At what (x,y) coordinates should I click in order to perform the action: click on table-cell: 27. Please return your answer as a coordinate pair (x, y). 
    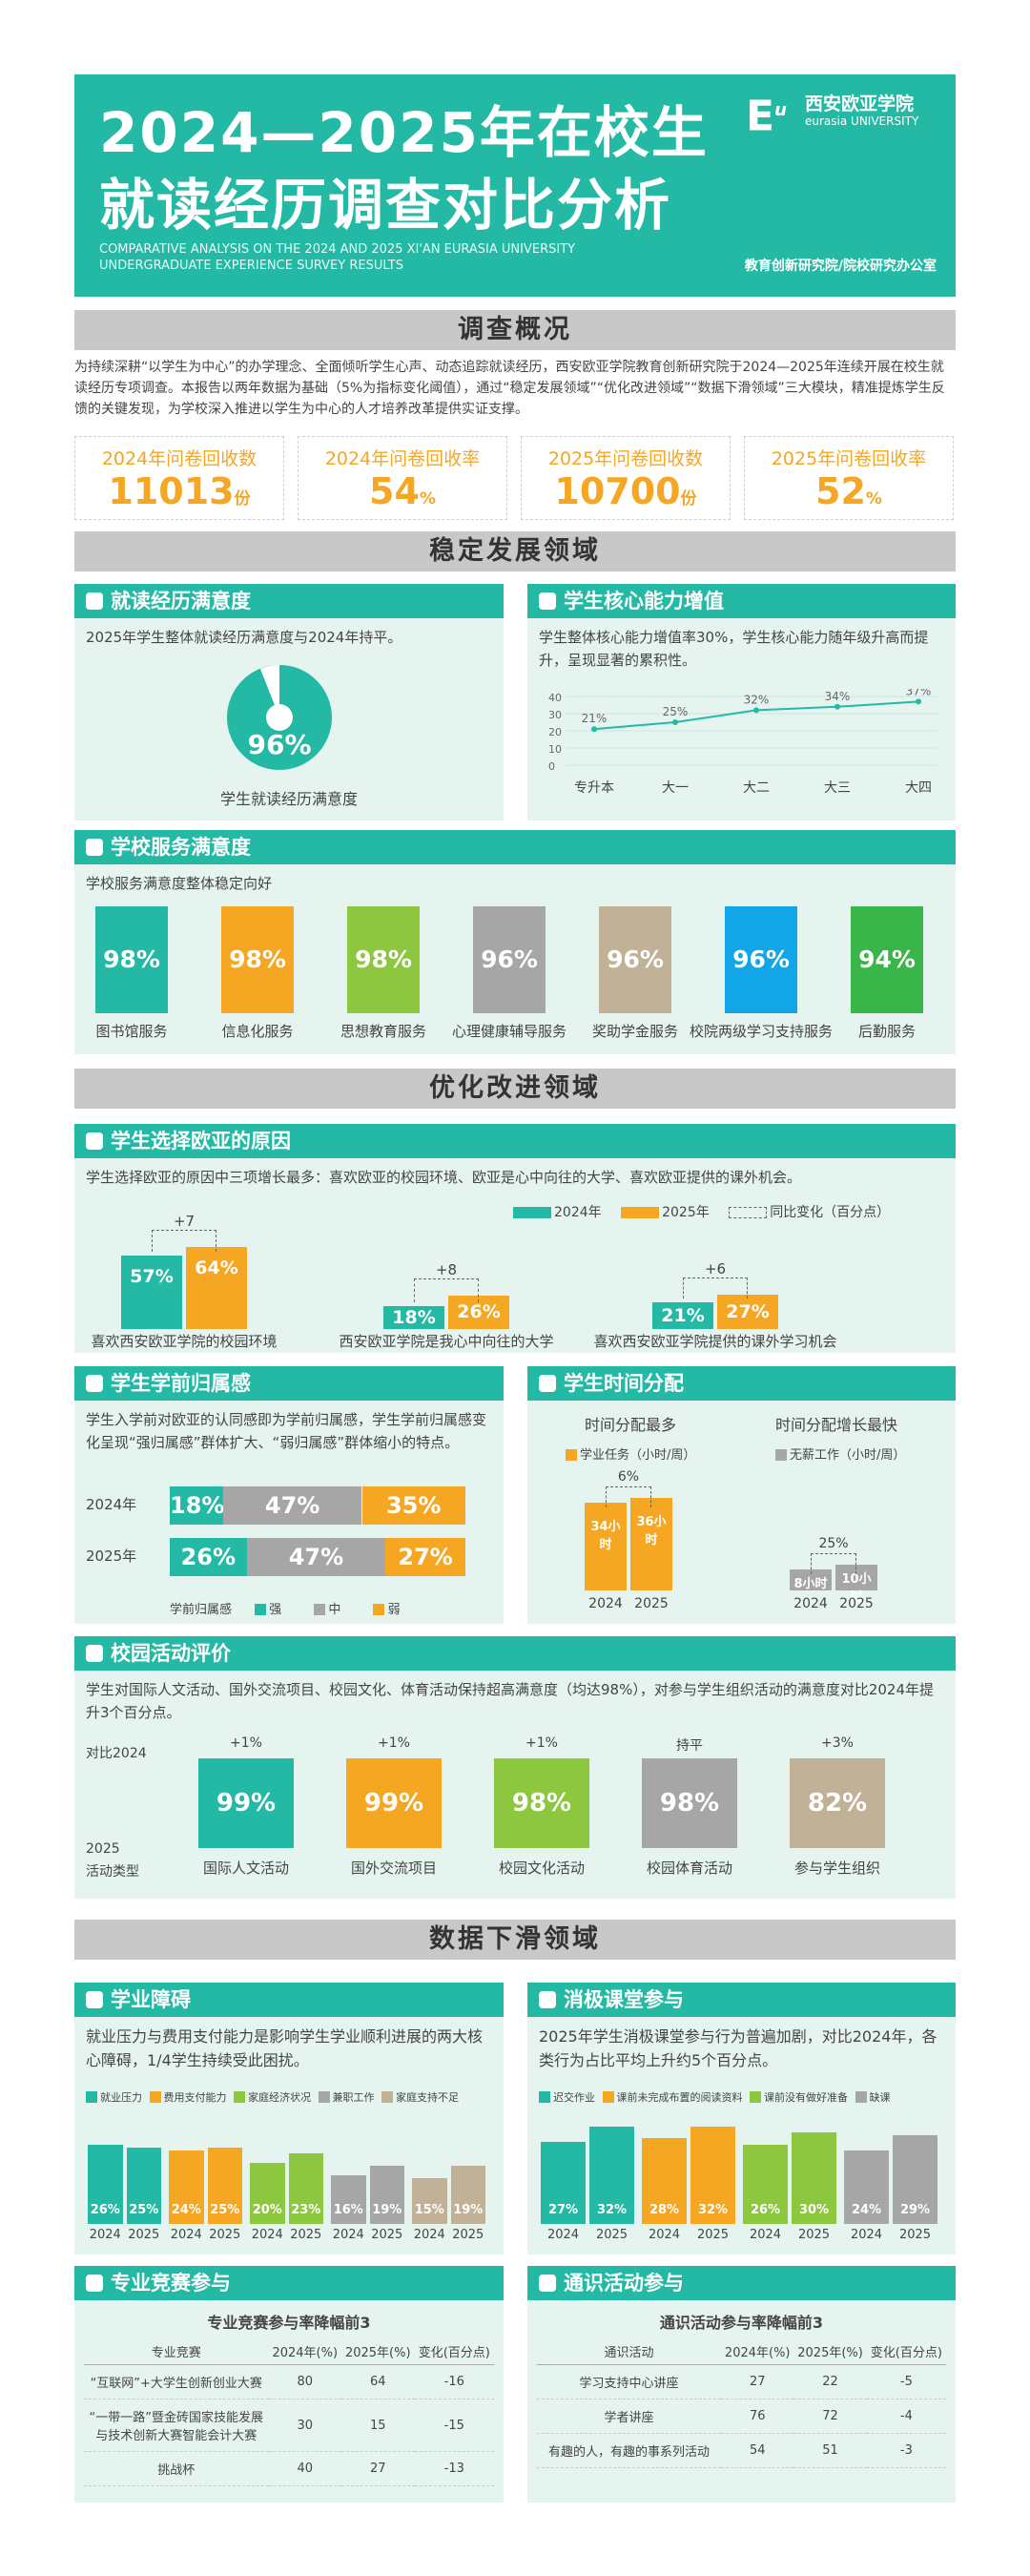
    Looking at the image, I should click on (757, 2381).